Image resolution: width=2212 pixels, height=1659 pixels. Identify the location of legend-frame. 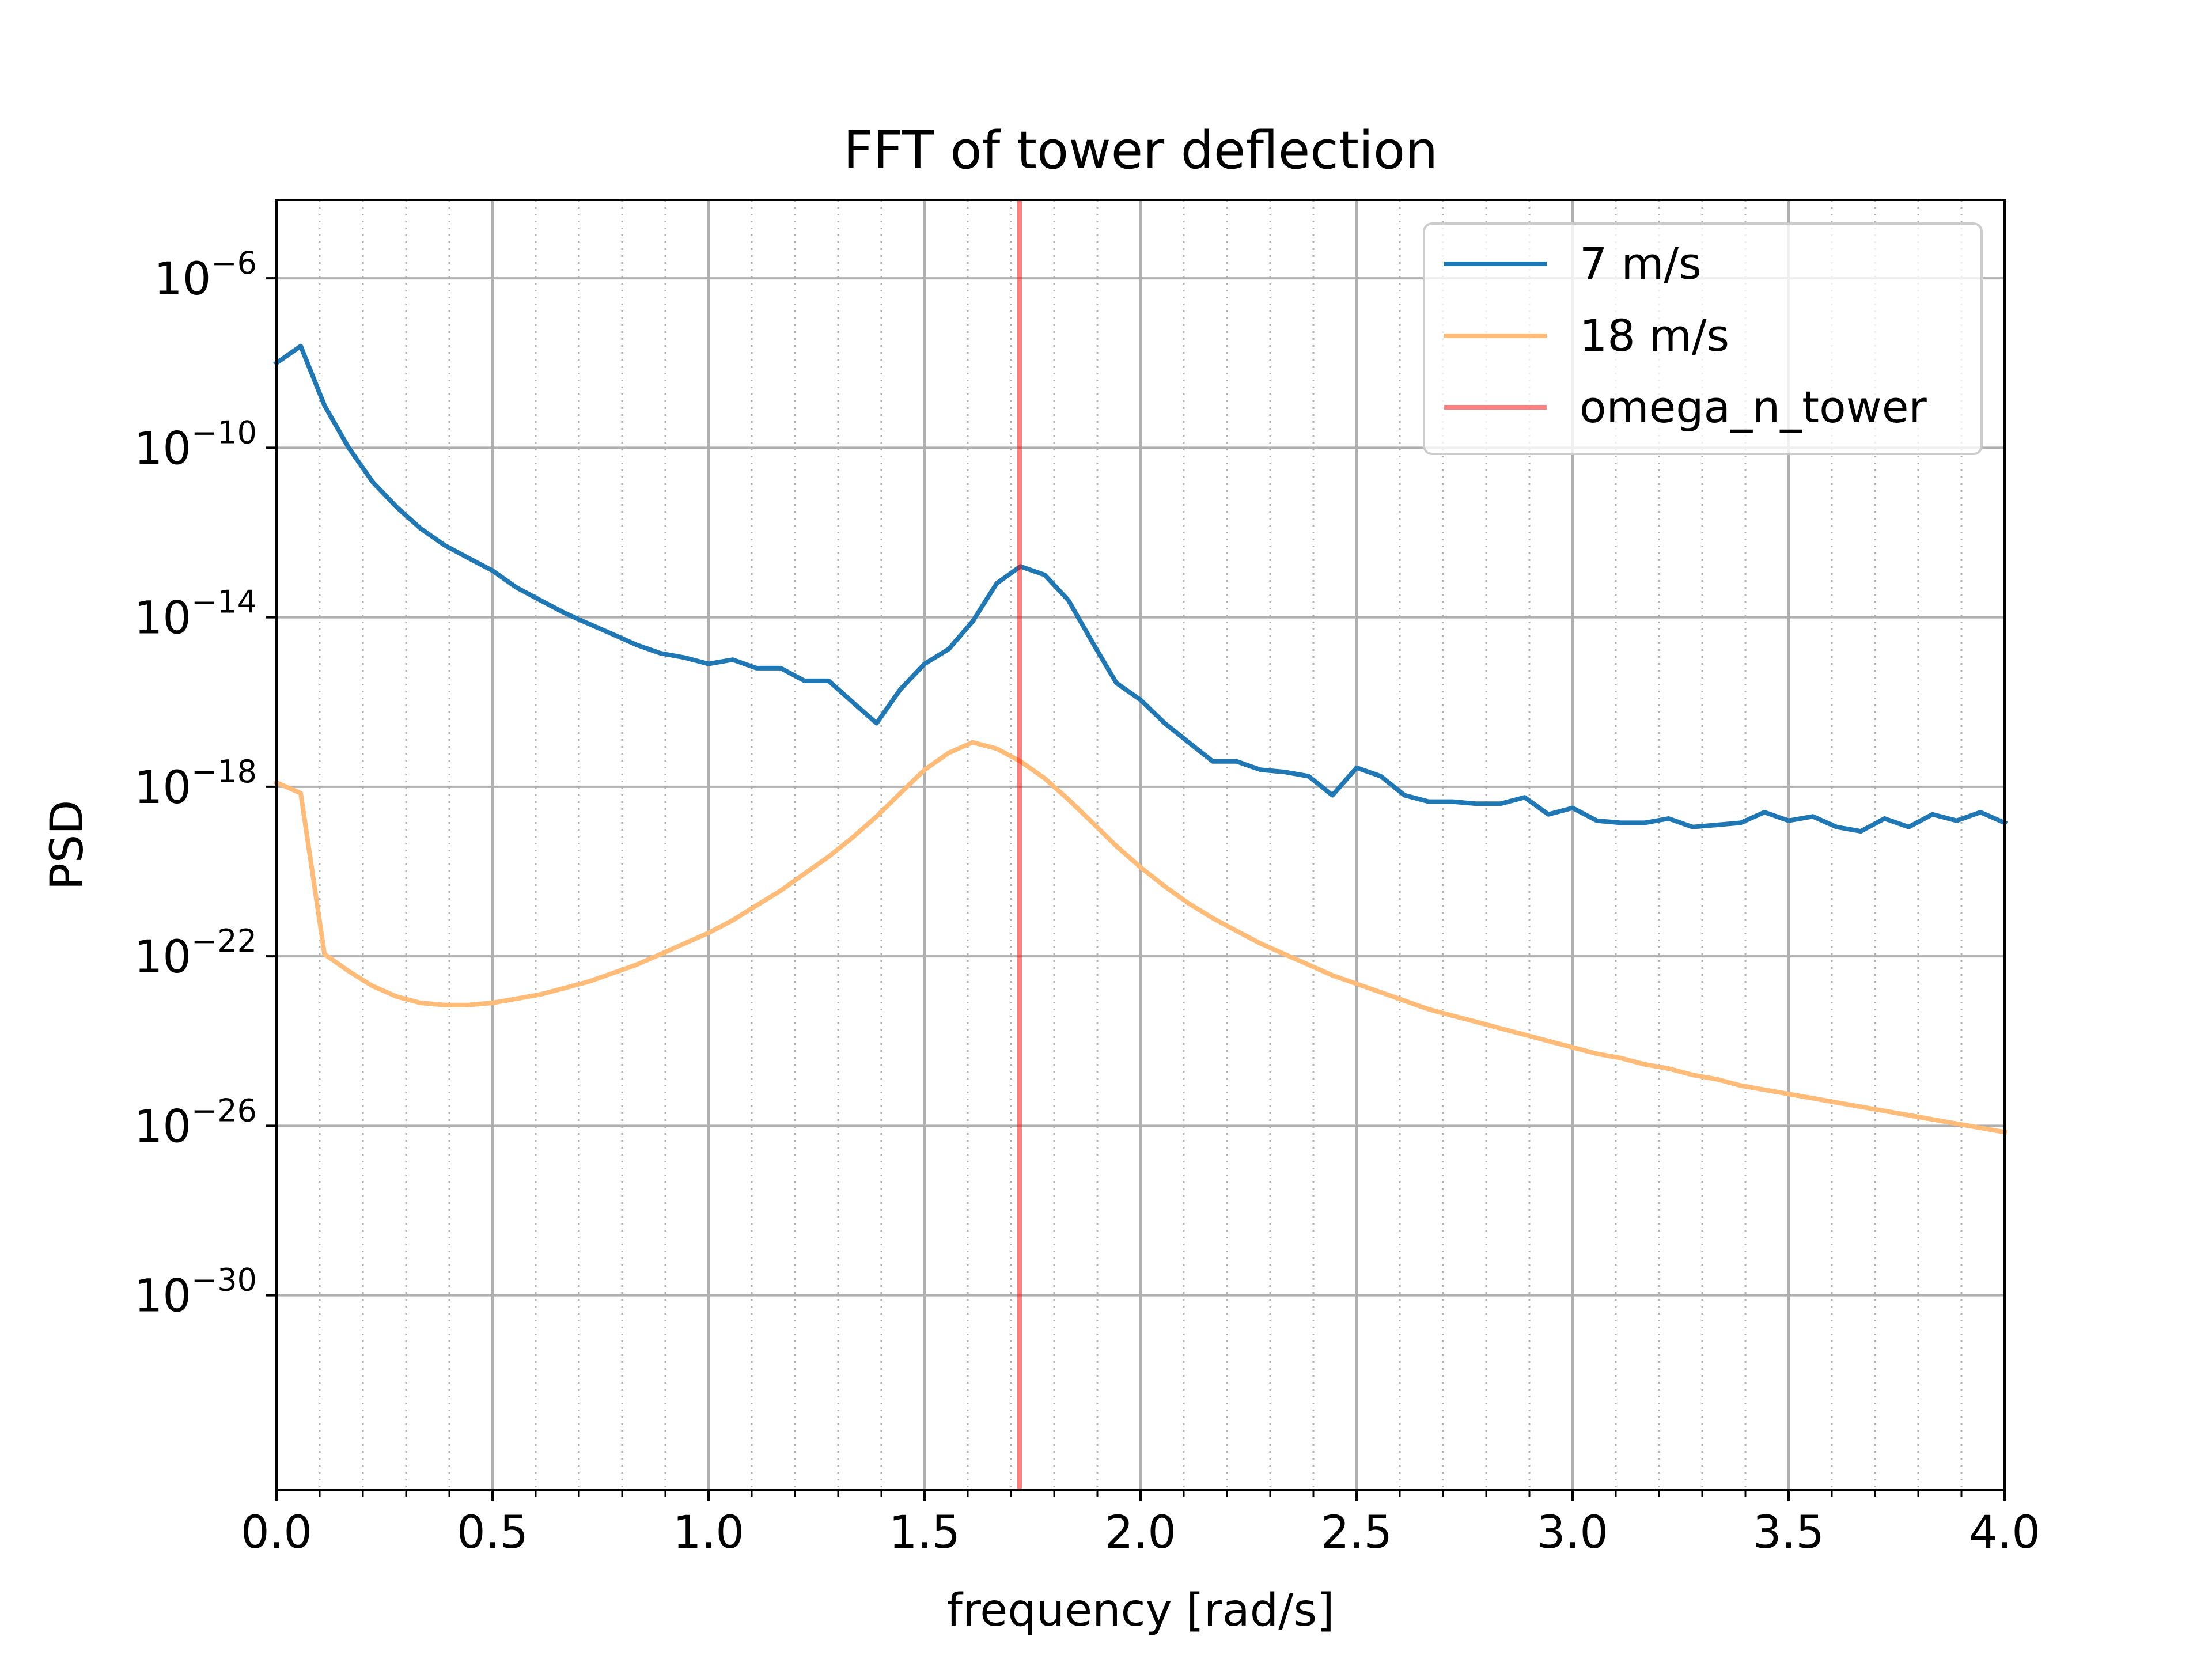
(1703, 338).